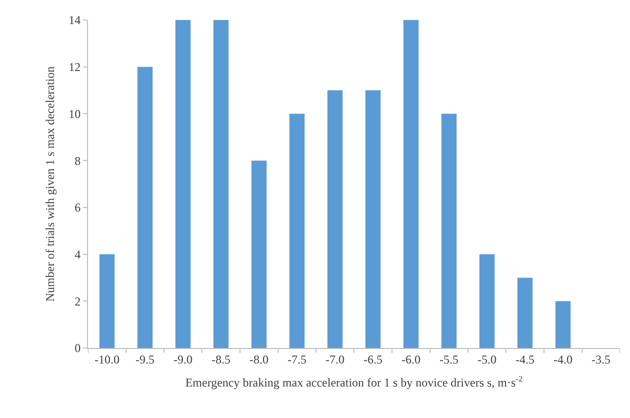 The height and width of the screenshot is (418, 630). Describe the element at coordinates (221, 359) in the screenshot. I see `x-tick-label: -8.5` at that location.